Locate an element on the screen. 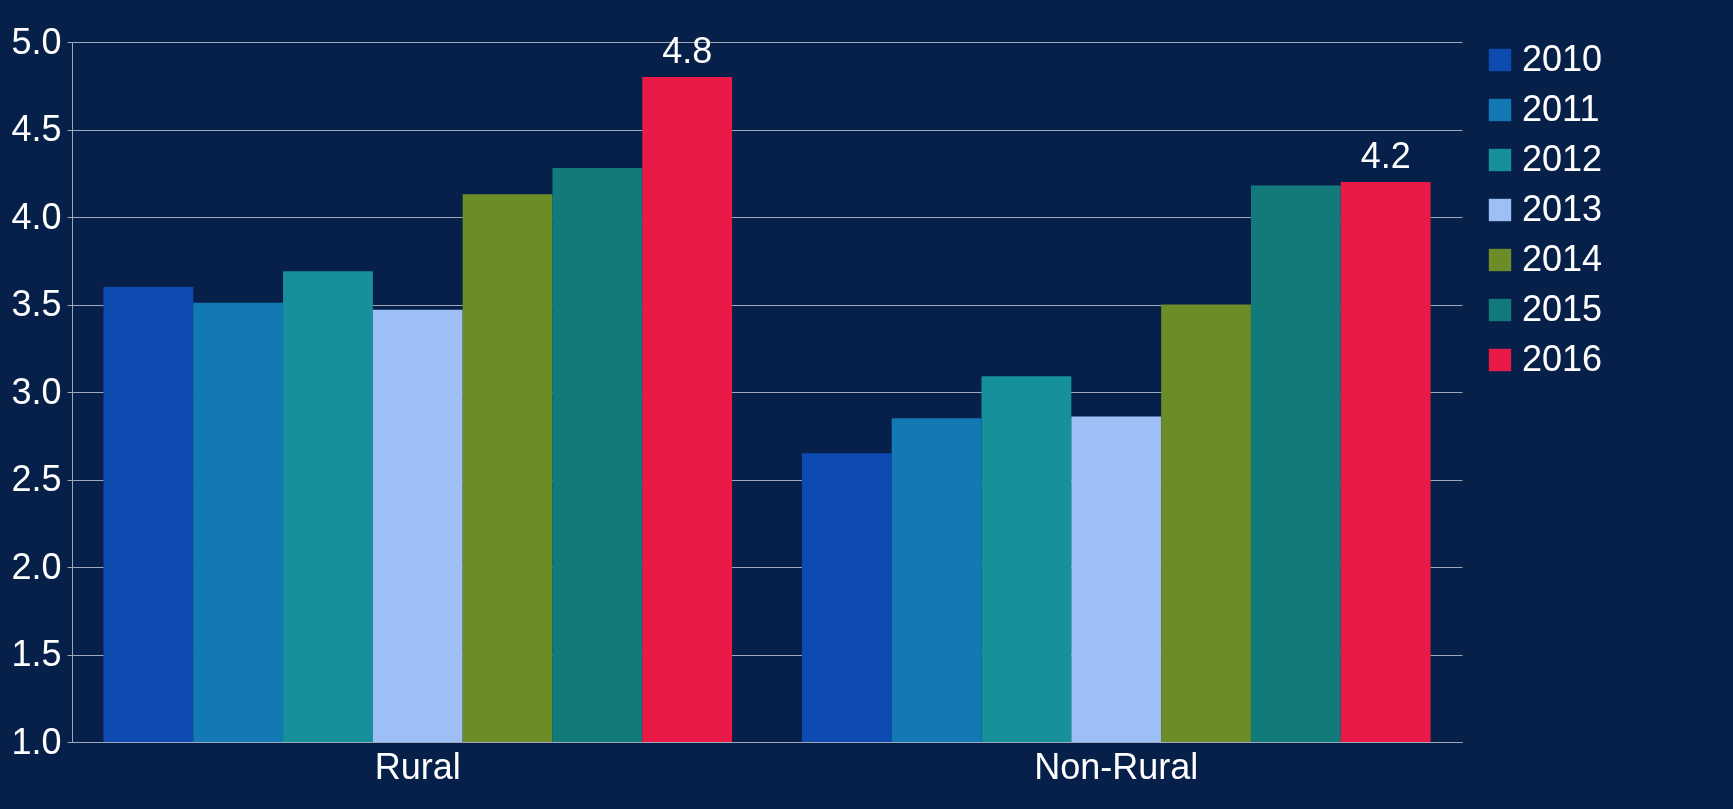 Image resolution: width=1733 pixels, height=809 pixels. y-tick-label: 4.0 is located at coordinates (36, 216).